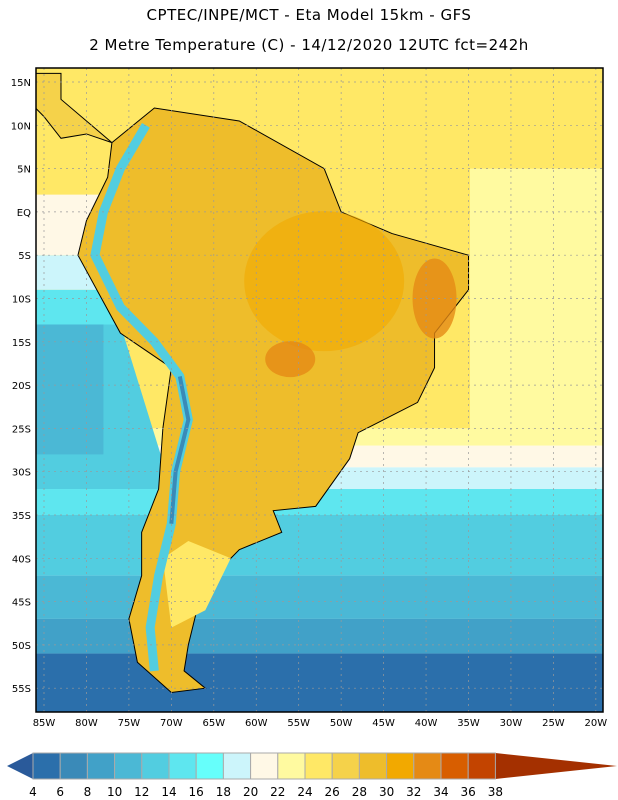 Image resolution: width=618 pixels, height=800 pixels. I want to click on colorbar: 4 6 8 10 12 14 16 18 20 22 24 26 28 30 32 34 36 38, so click(312, 775).